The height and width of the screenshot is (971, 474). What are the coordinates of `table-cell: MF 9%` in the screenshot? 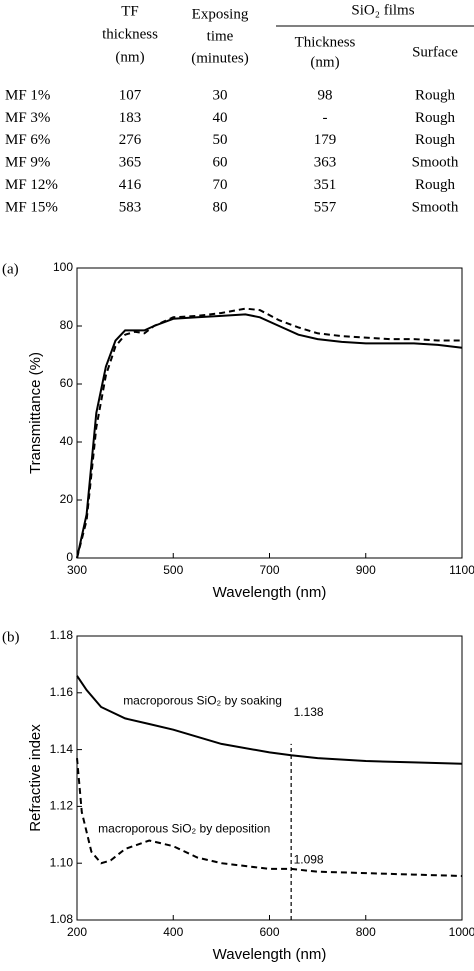 It's located at (27, 163).